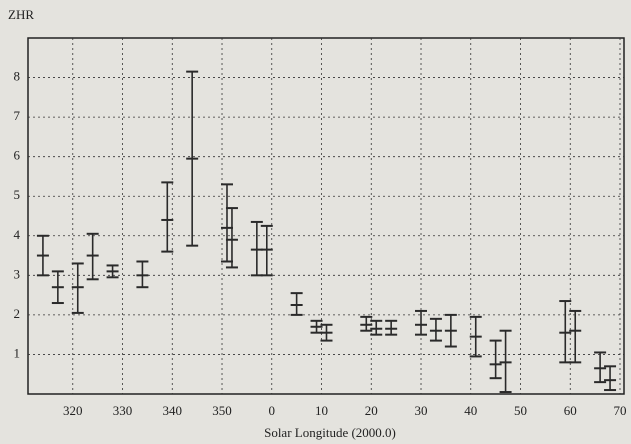 This screenshot has width=631, height=444. I want to click on x-tick-label: 10, so click(321, 410).